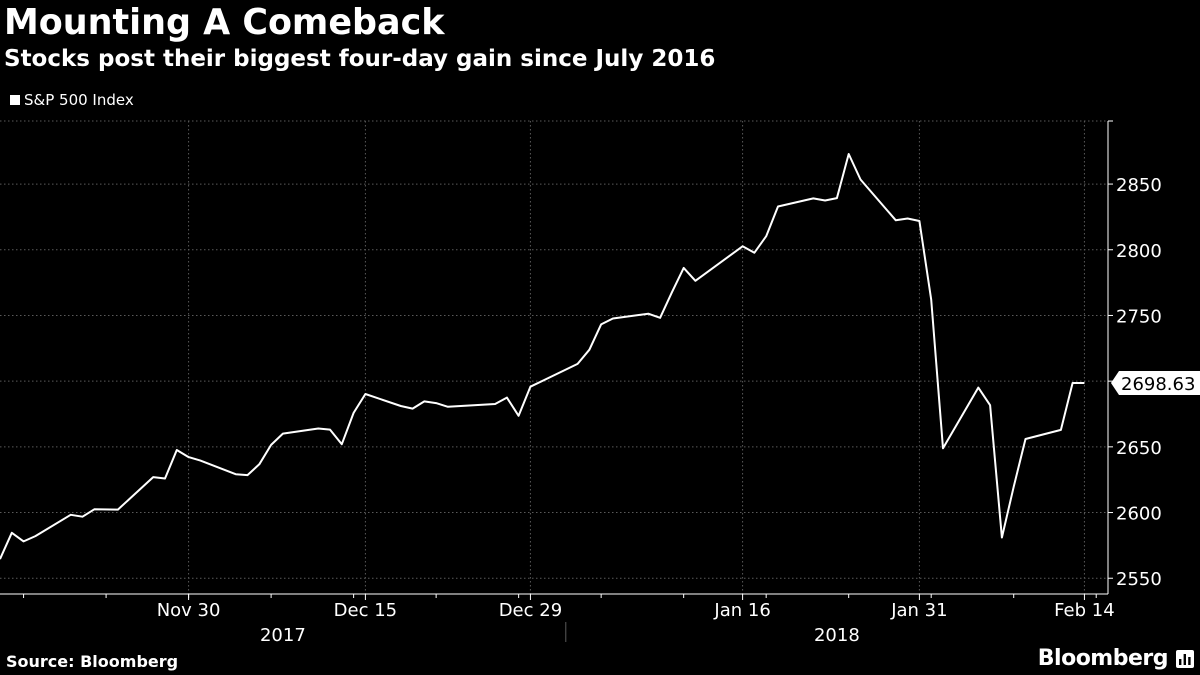 This screenshot has height=675, width=1200. Describe the element at coordinates (1139, 514) in the screenshot. I see `y-tick-label: 2600` at that location.